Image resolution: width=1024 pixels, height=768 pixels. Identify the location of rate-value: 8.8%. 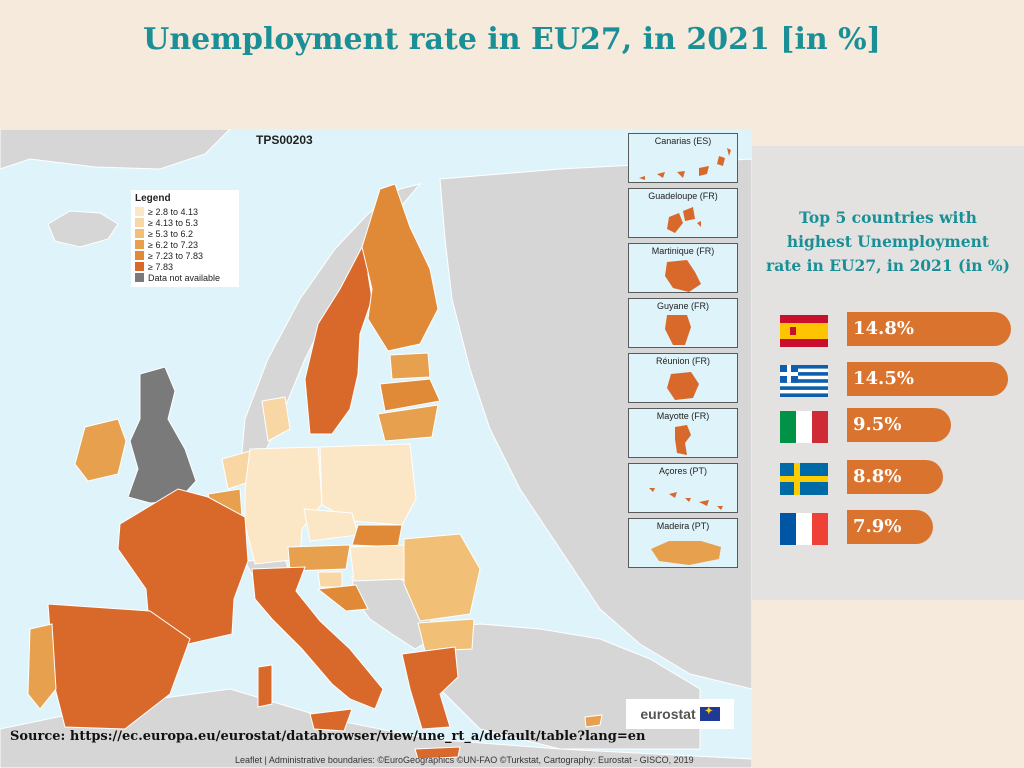
(877, 476).